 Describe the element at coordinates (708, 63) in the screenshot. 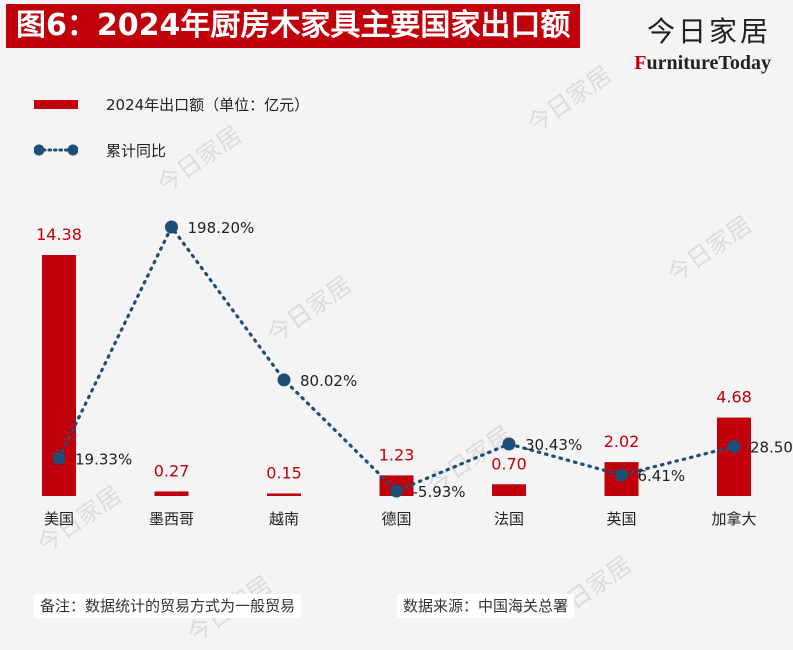

I see `brand-name-en-rest: urnitureToday` at that location.